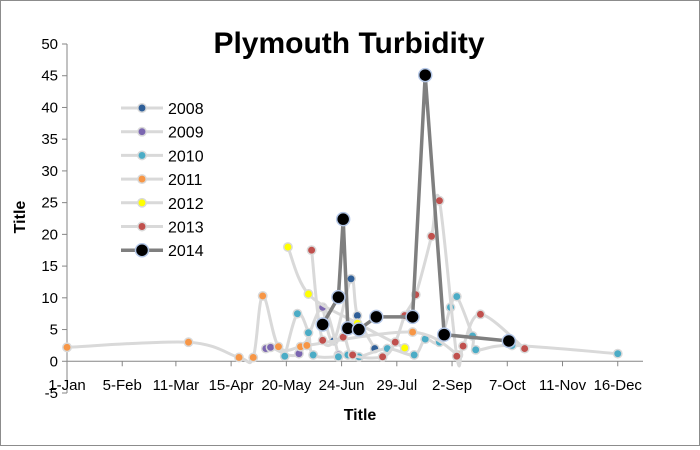 The height and width of the screenshot is (450, 700). I want to click on x-axis-title: Title, so click(360, 415).